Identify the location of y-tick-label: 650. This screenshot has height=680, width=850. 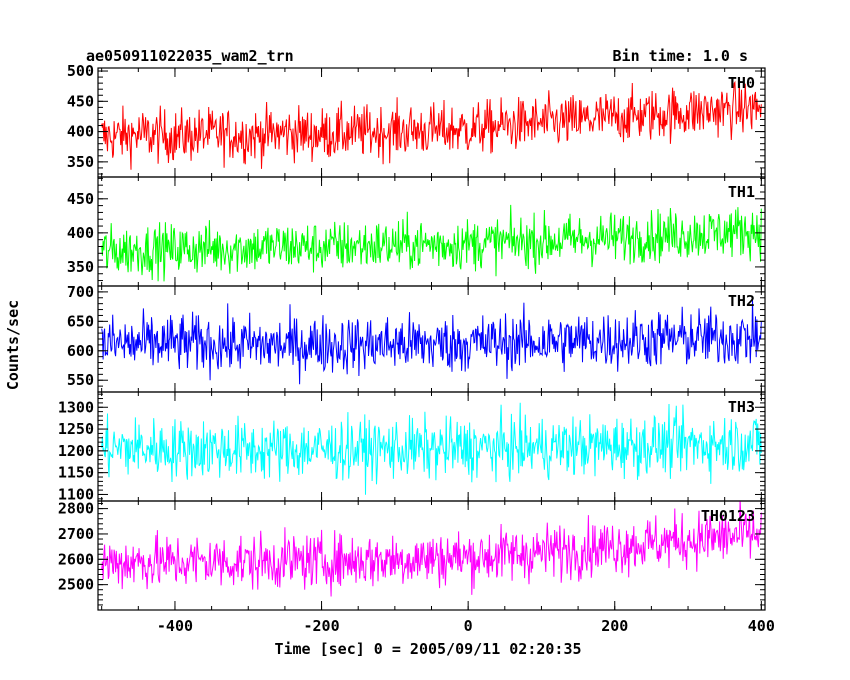
(80, 321).